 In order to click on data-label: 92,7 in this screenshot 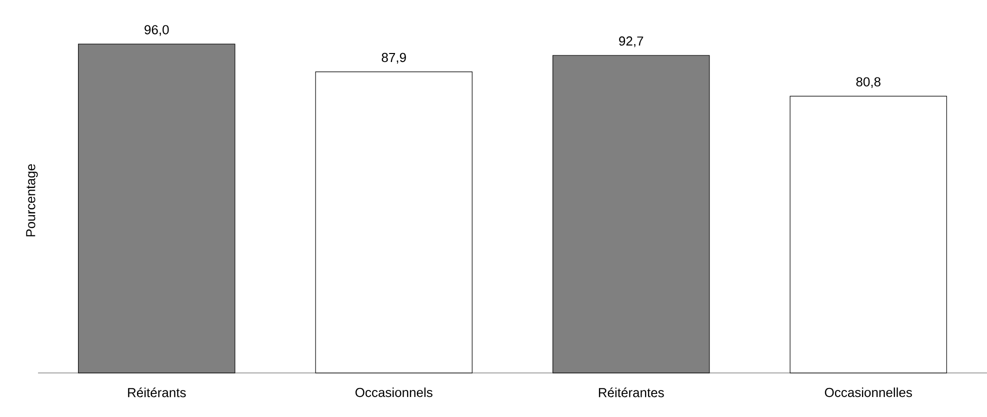, I will do `click(631, 42)`.